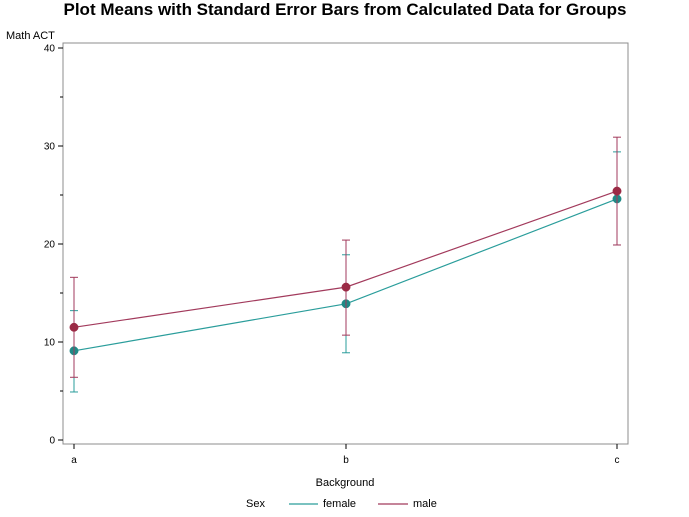  What do you see at coordinates (345, 483) in the screenshot?
I see `x-axis-label: Background` at bounding box center [345, 483].